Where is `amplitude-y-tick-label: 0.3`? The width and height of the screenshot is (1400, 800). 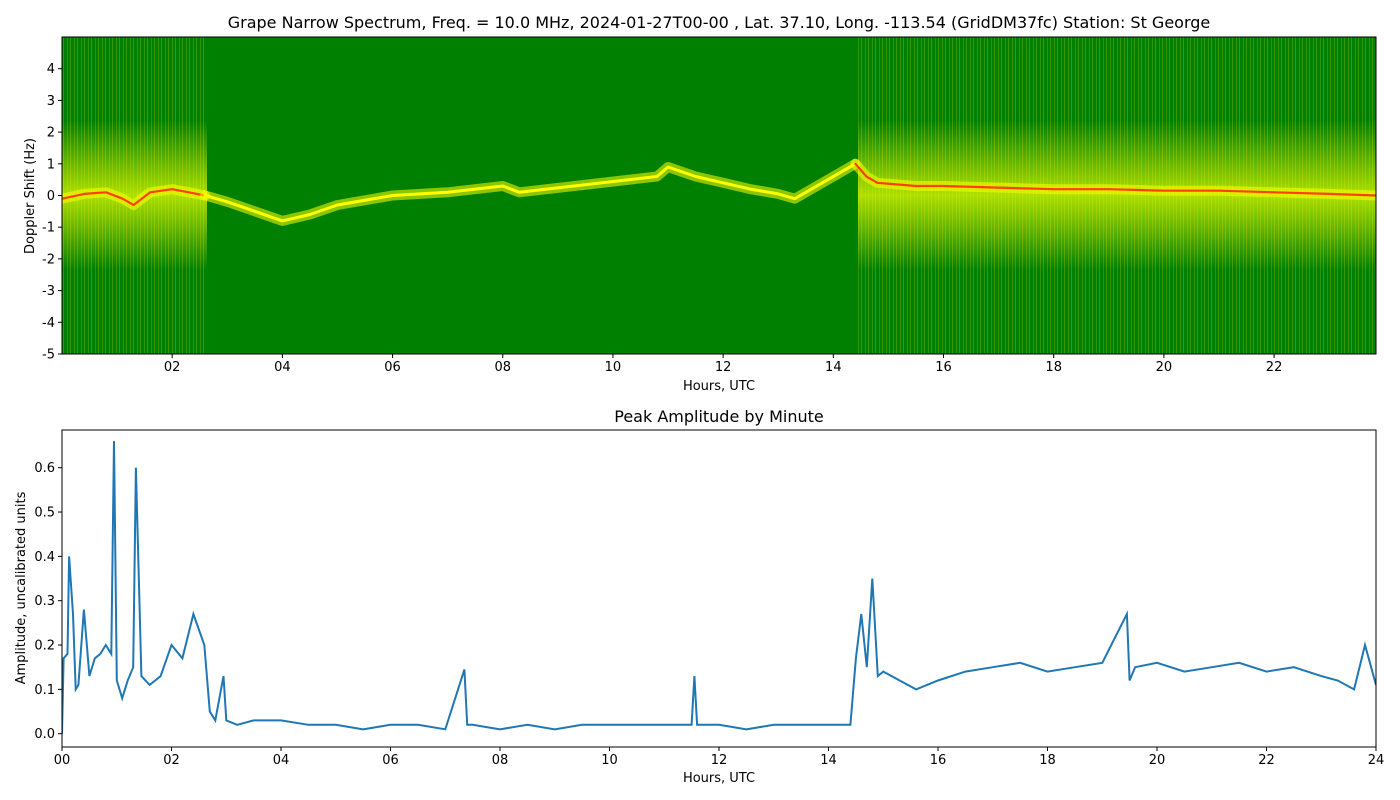 amplitude-y-tick-label: 0.3 is located at coordinates (44, 601).